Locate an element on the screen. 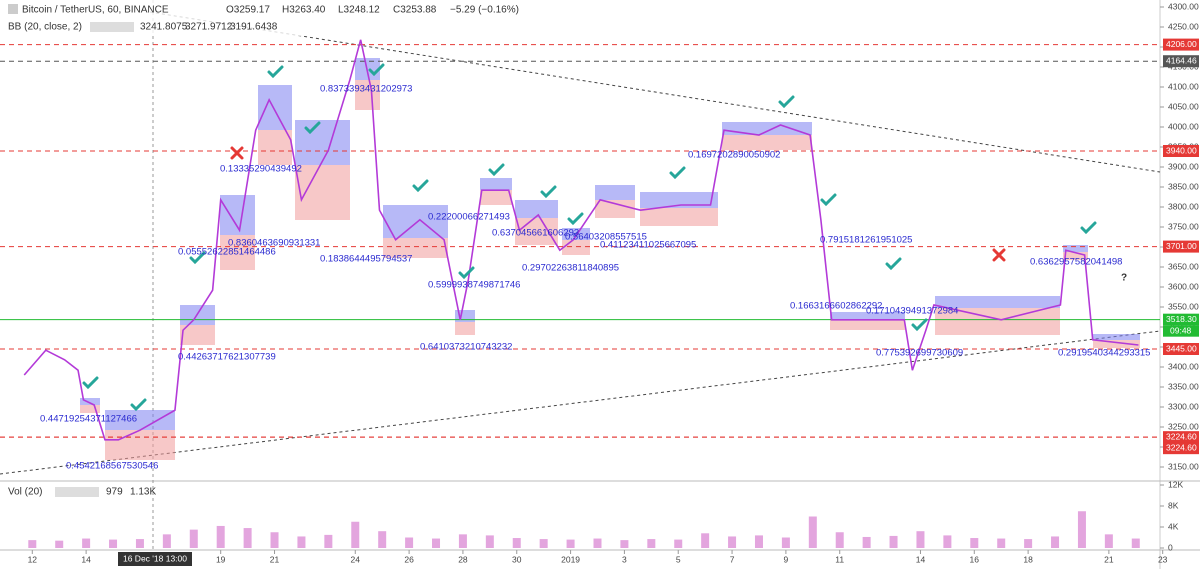 The width and height of the screenshot is (1200, 569). symbol: Bitcoin / TetherUS, 60, BINANCE is located at coordinates (95, 10).